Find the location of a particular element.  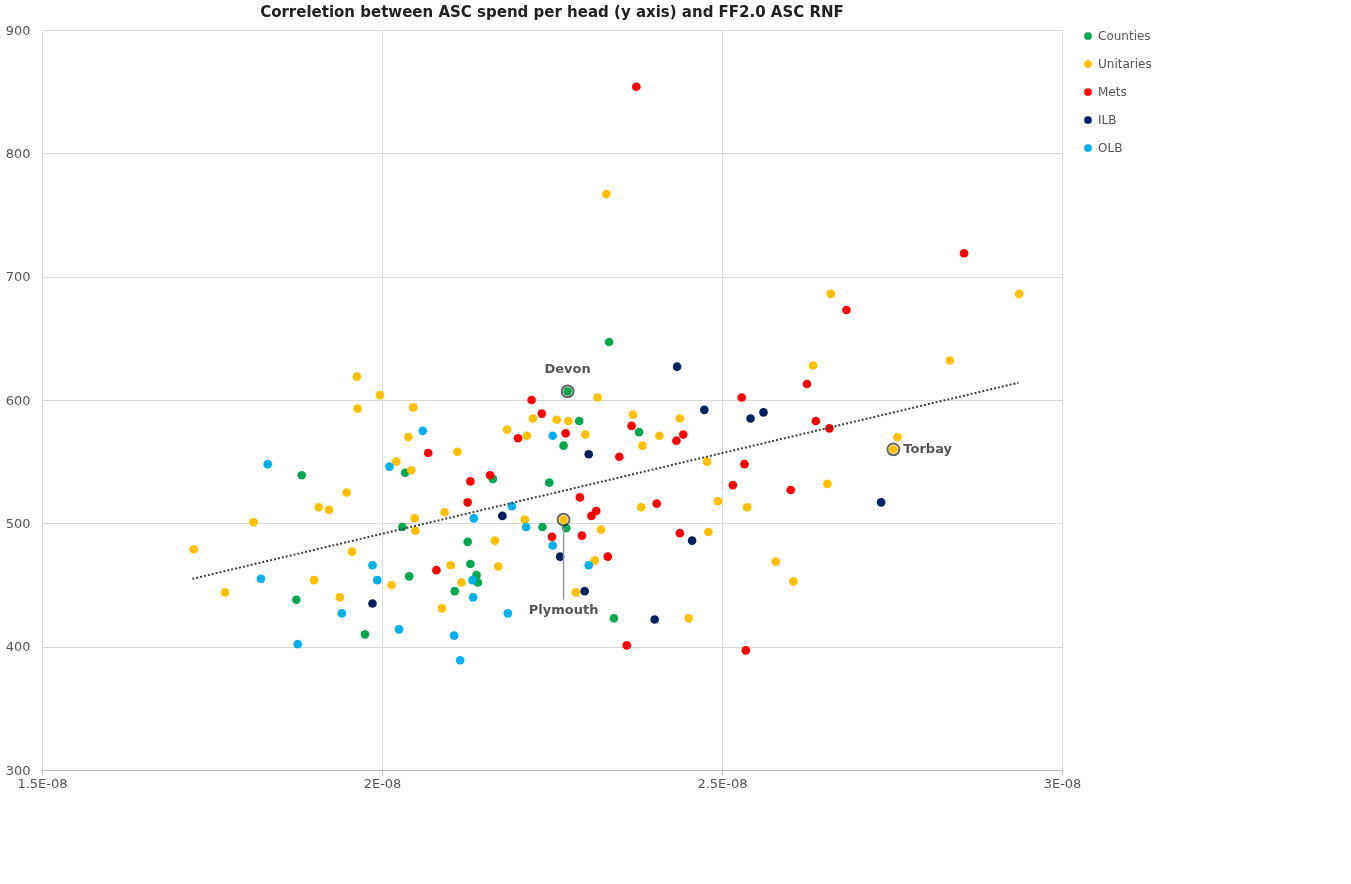

legend-label: Unitaries is located at coordinates (1125, 64).